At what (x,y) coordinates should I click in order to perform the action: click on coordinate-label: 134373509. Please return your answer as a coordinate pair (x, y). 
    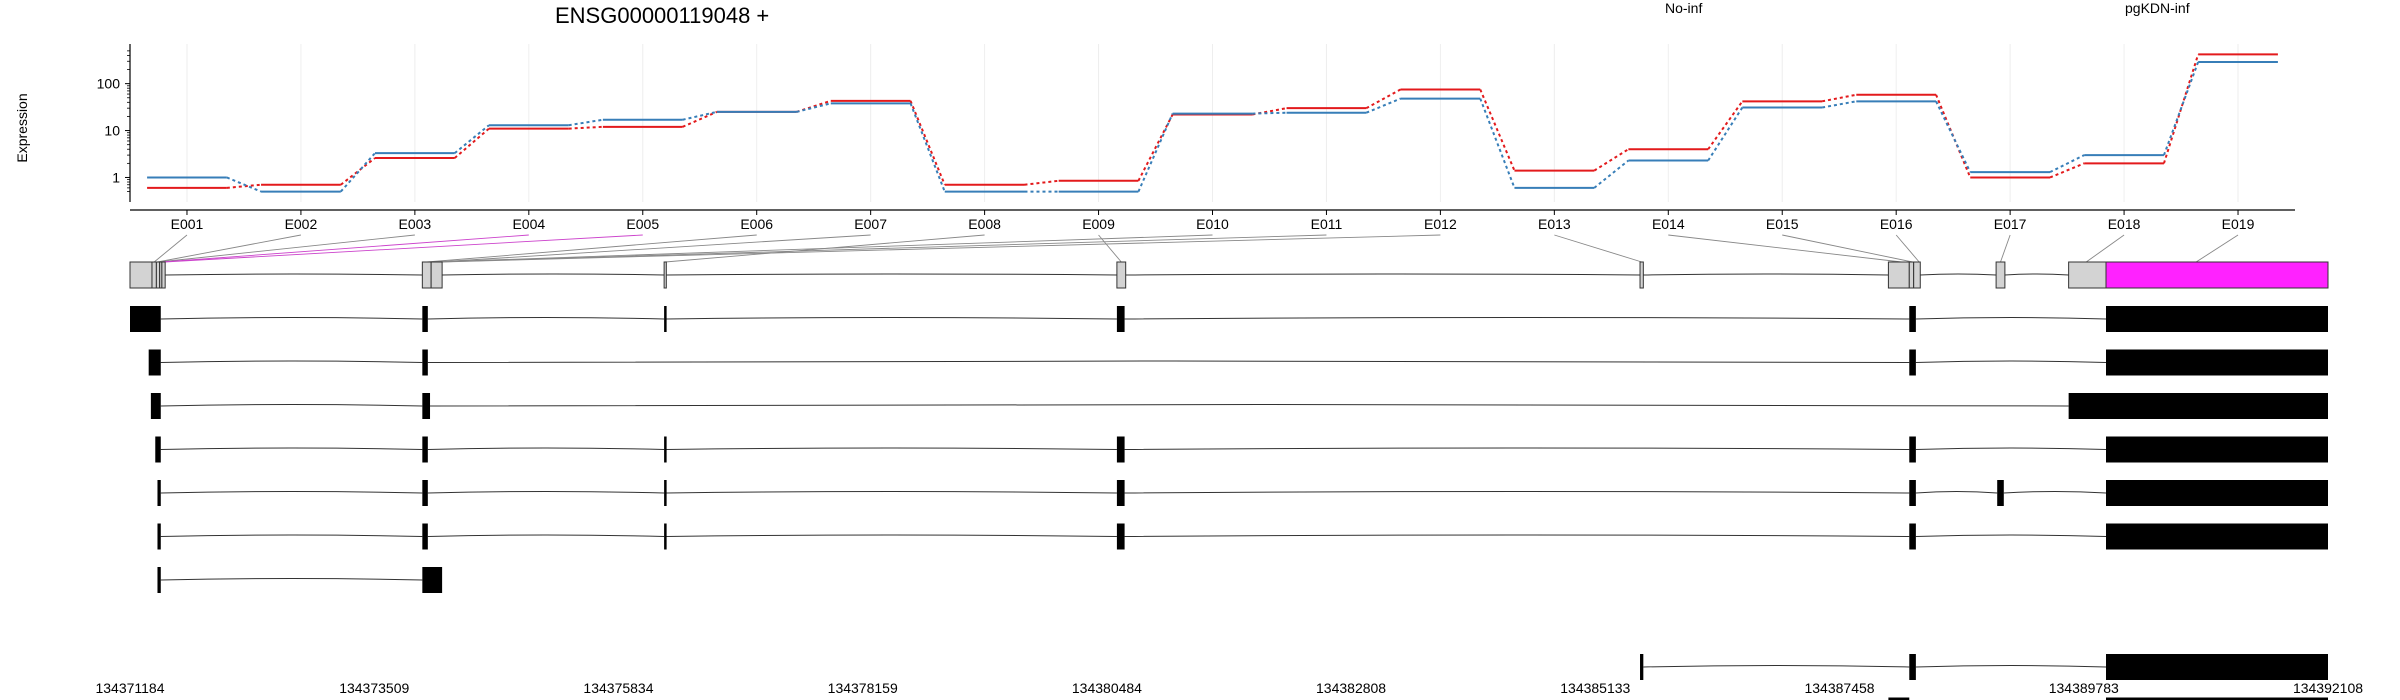
    Looking at the image, I should click on (374, 688).